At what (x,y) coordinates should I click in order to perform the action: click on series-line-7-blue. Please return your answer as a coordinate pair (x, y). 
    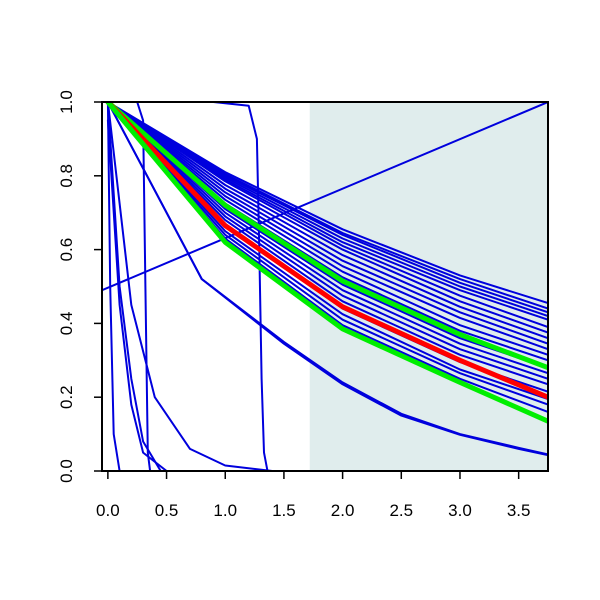
    Looking at the image, I should click on (113, 286).